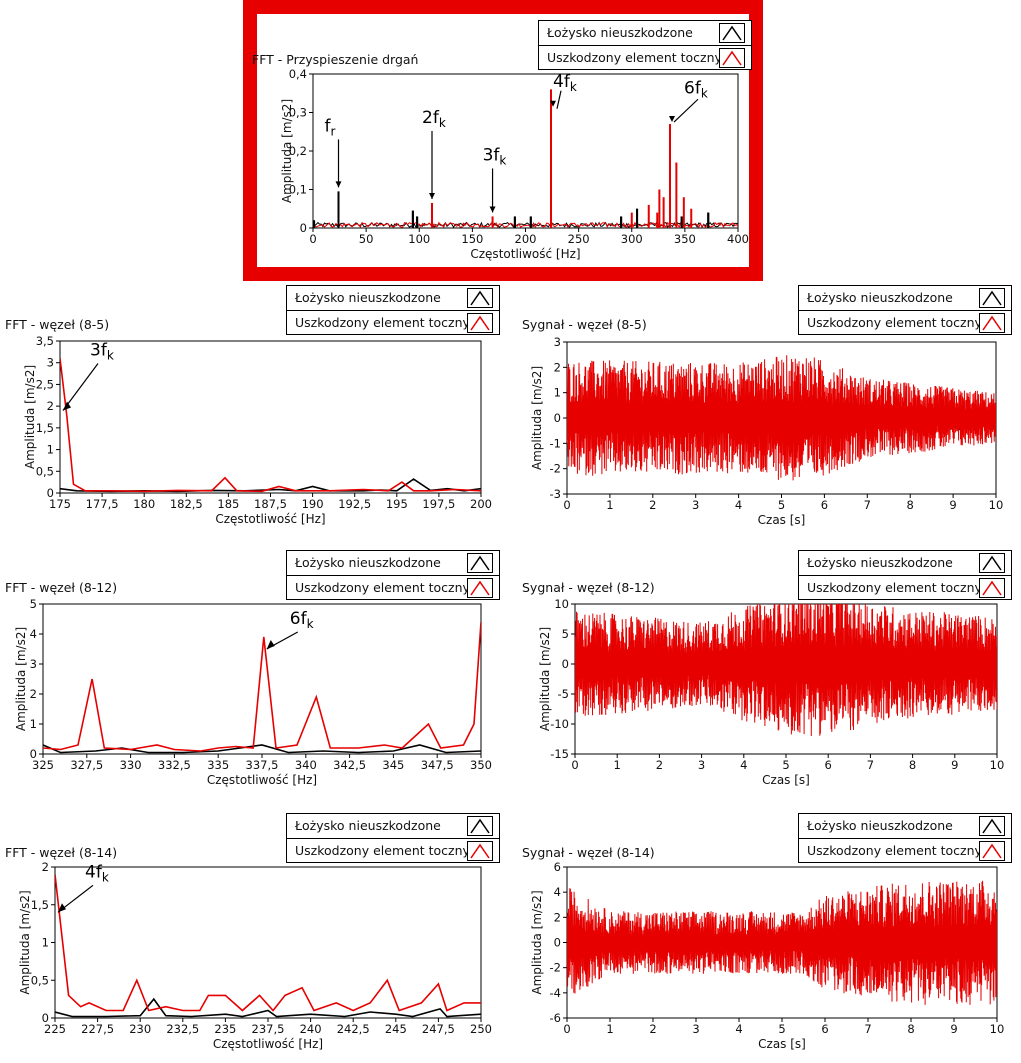 This screenshot has width=1021, height=1063. Describe the element at coordinates (50, 450) in the screenshot. I see `y-tick-label: 1` at that location.